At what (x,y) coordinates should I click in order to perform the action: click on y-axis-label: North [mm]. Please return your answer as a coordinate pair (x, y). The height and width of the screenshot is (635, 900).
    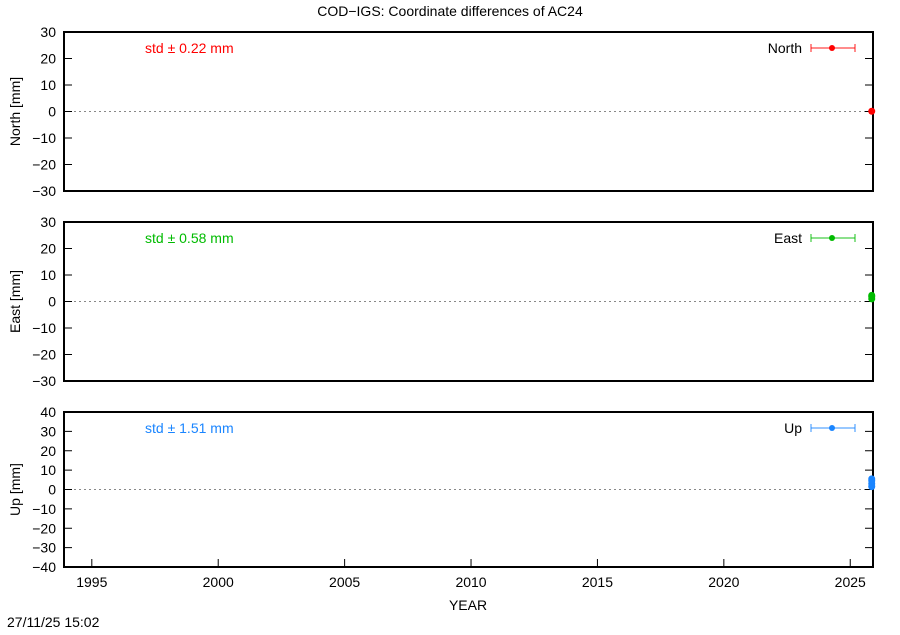
    Looking at the image, I should click on (15, 111).